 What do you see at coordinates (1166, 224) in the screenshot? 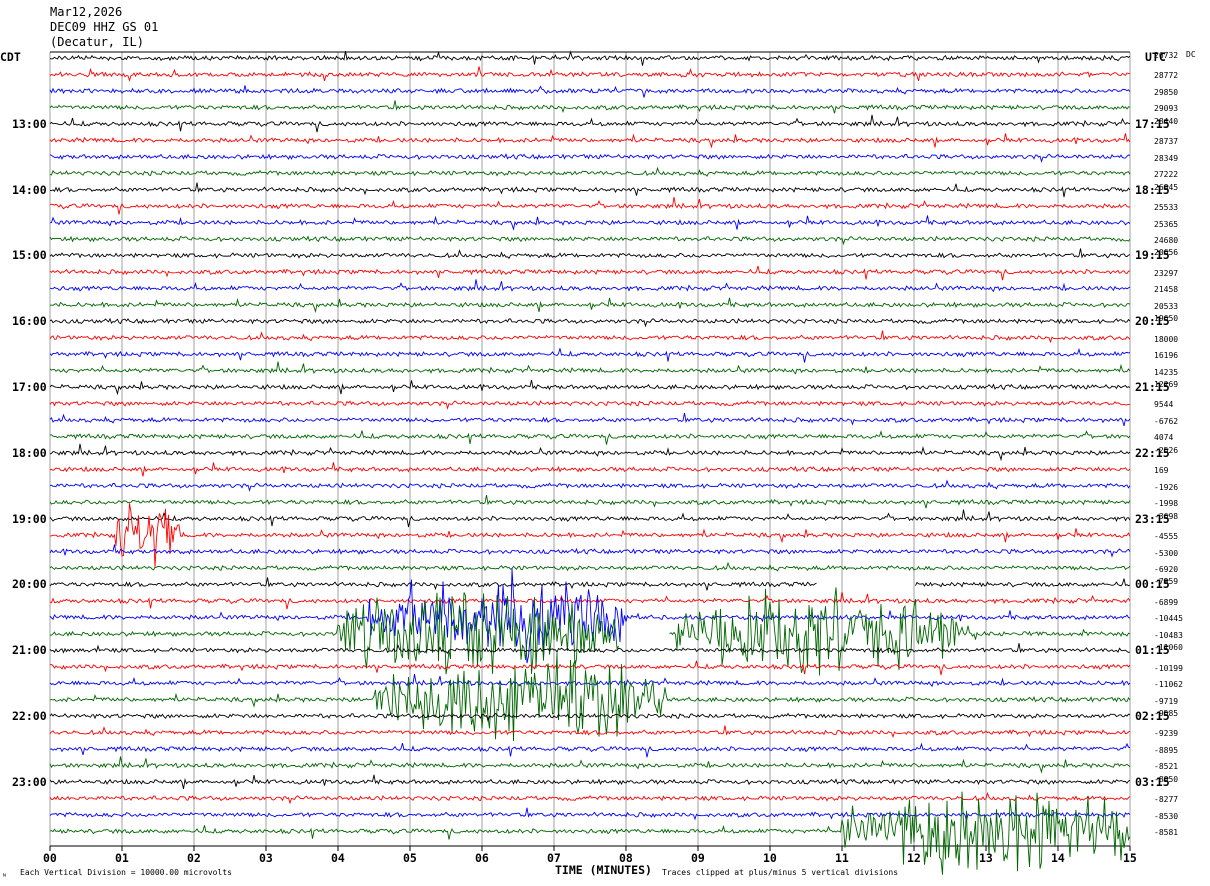
I see `dc-offset-label: 25365` at bounding box center [1166, 224].